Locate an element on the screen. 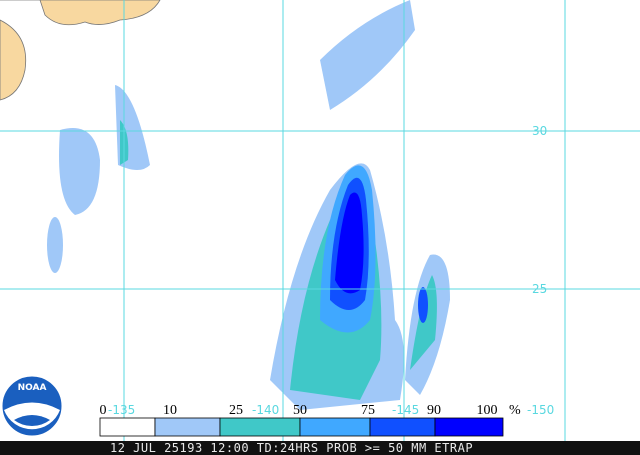 The image size is (640, 455). legend-label: 75 is located at coordinates (368, 410).